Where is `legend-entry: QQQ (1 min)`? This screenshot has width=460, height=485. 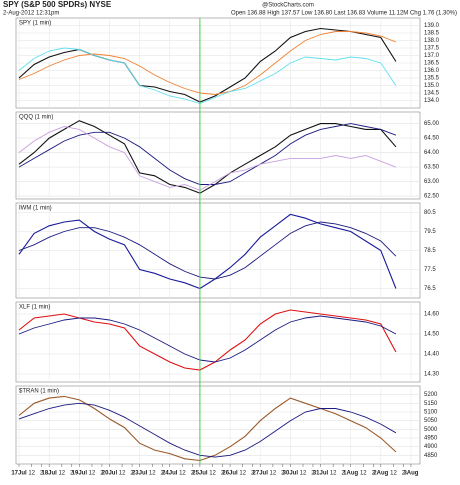
legend-entry: QQQ (1 min) is located at coordinates (36, 118).